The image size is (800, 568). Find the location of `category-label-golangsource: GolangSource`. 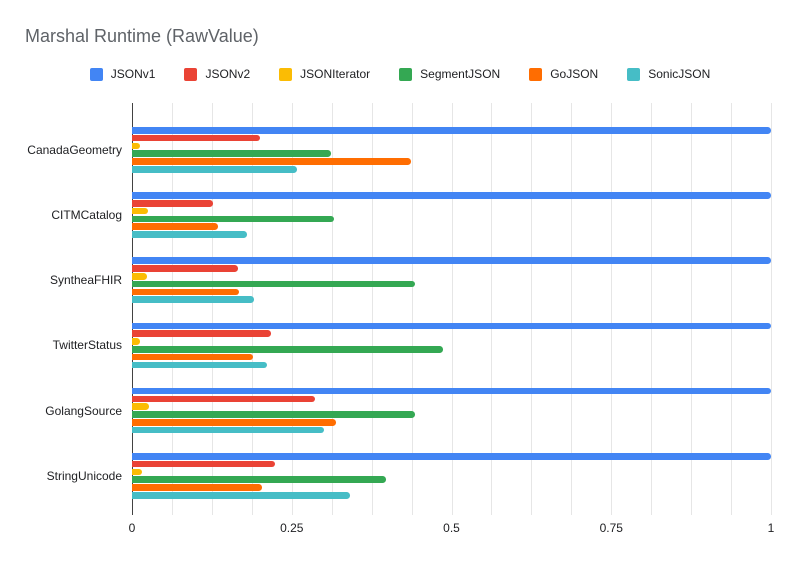

category-label-golangsource: GolangSource is located at coordinates (83, 410).